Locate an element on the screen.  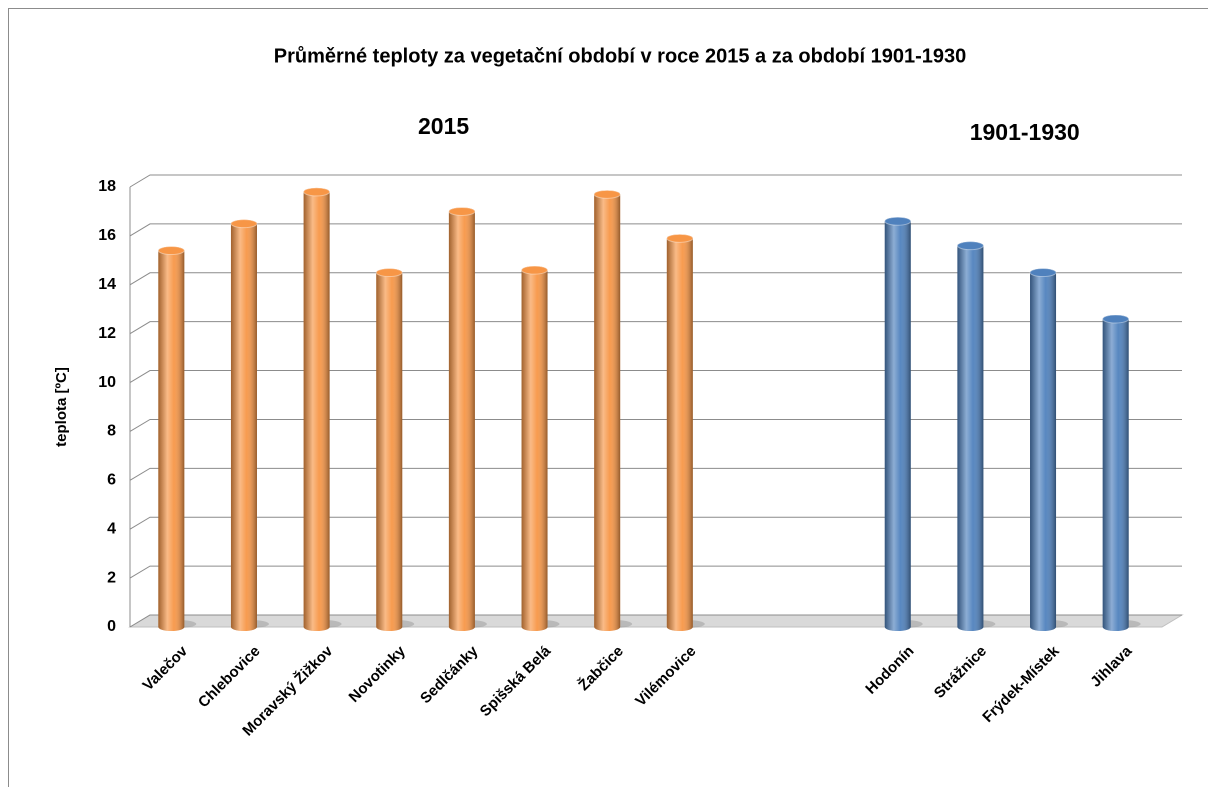
y-tick-label: 18 is located at coordinates (107, 186).